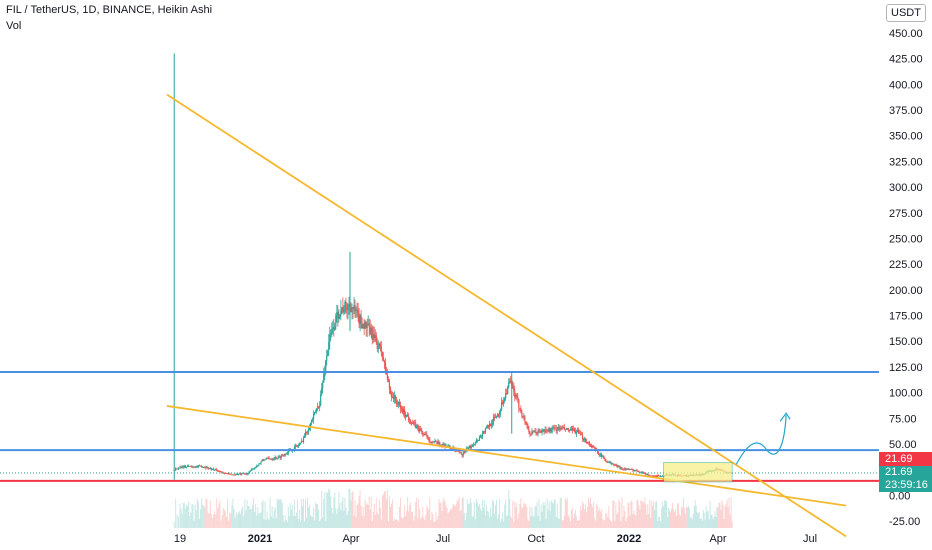 This screenshot has width=932, height=550. I want to click on y-axis-tick-label: 100.00, so click(906, 394).